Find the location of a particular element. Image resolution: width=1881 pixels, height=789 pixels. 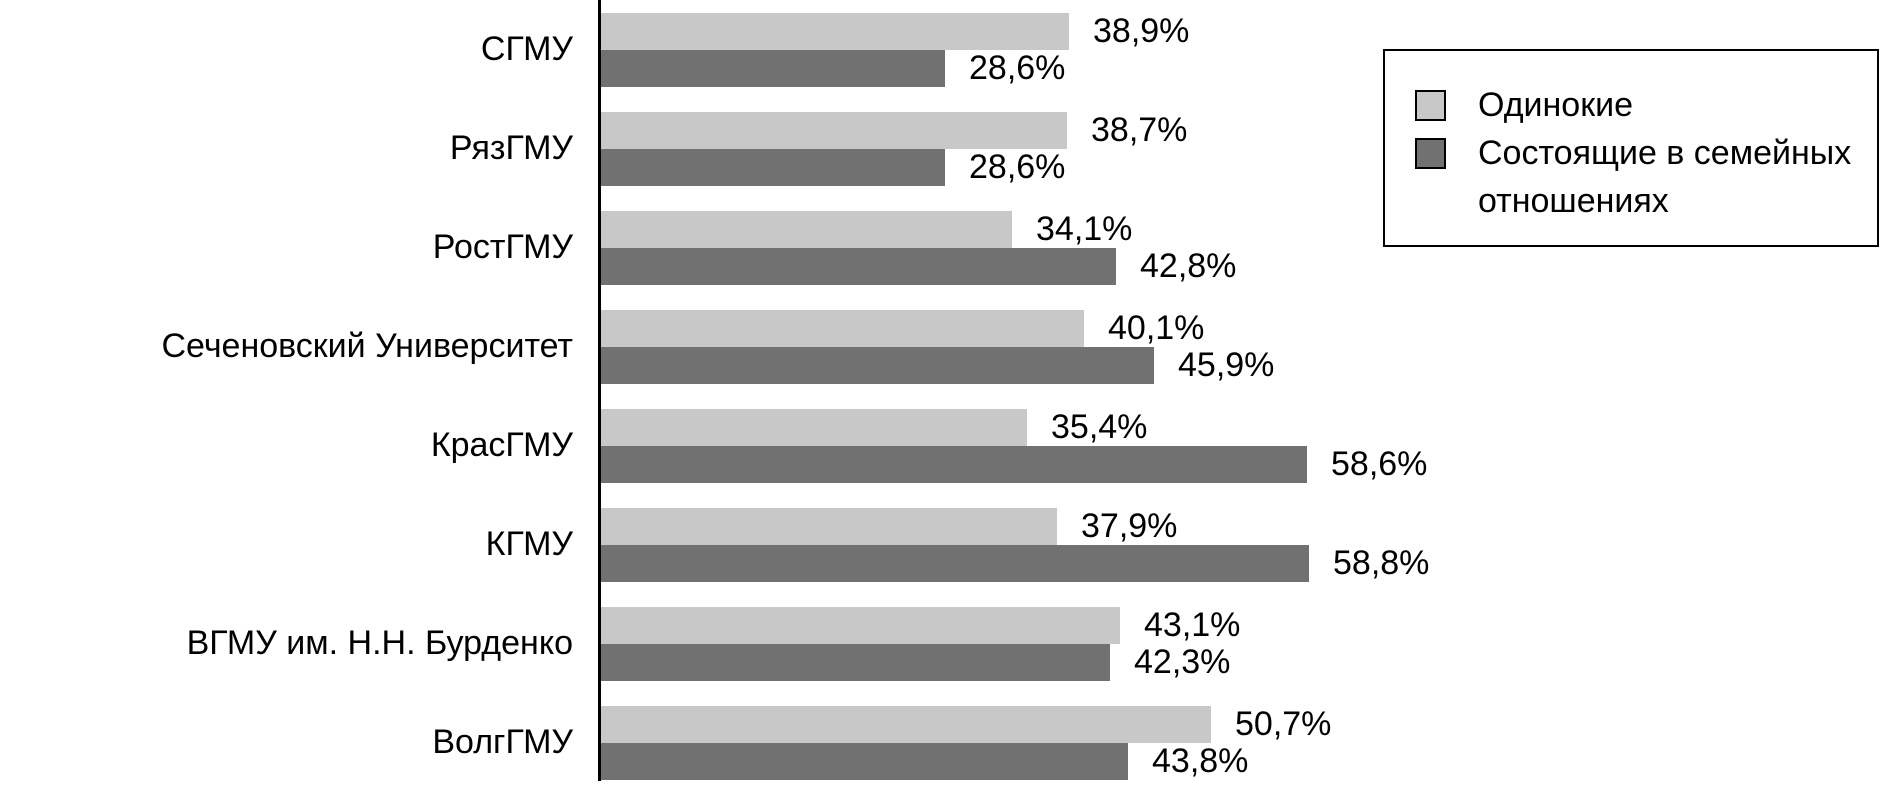

category-label: СГМУ is located at coordinates (526, 49).